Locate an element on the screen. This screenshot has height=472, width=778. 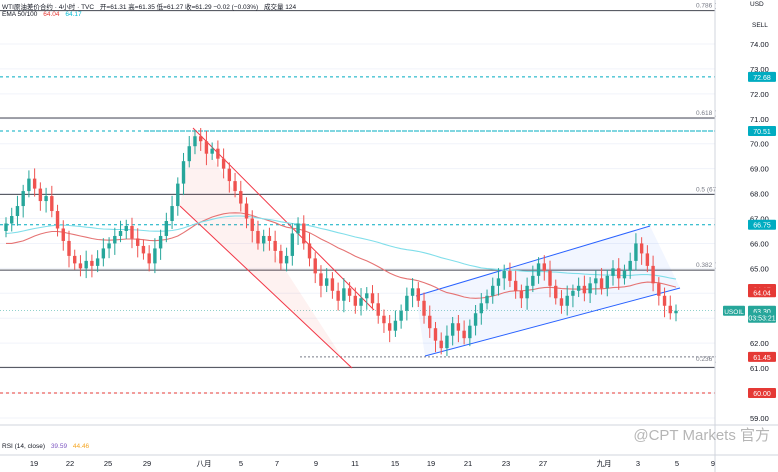
rsi-label: RSI (14, close) is located at coordinates (23, 446).